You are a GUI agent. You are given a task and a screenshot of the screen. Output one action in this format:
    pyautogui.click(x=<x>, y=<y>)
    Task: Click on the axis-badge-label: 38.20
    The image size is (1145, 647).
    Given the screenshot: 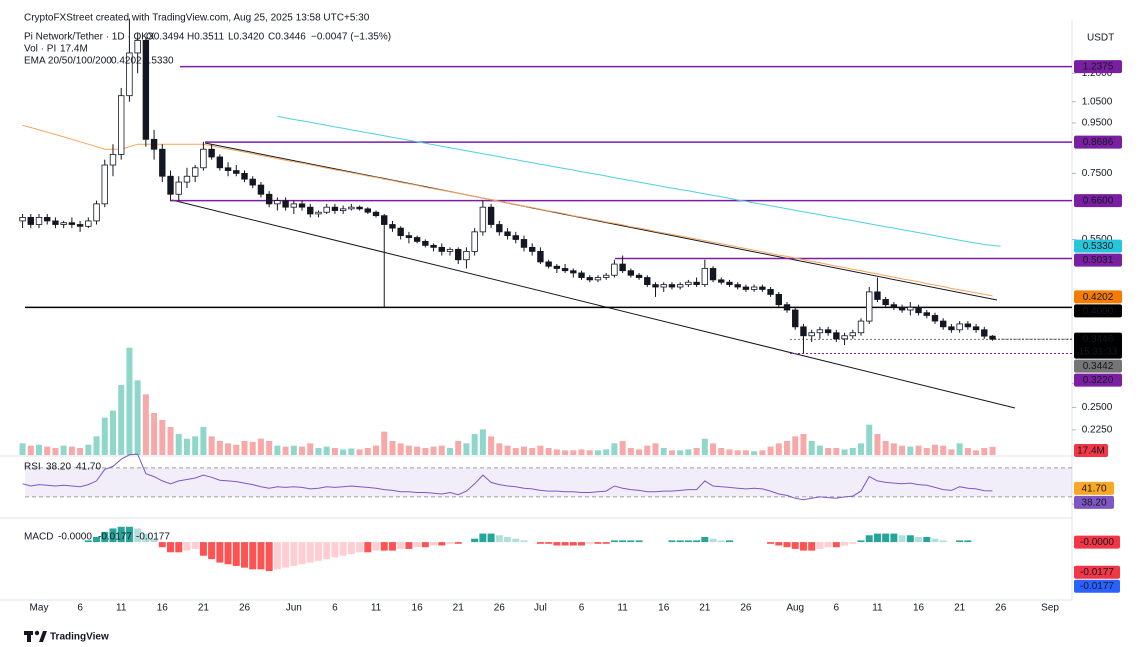 What is the action you would take?
    pyautogui.click(x=1093, y=502)
    